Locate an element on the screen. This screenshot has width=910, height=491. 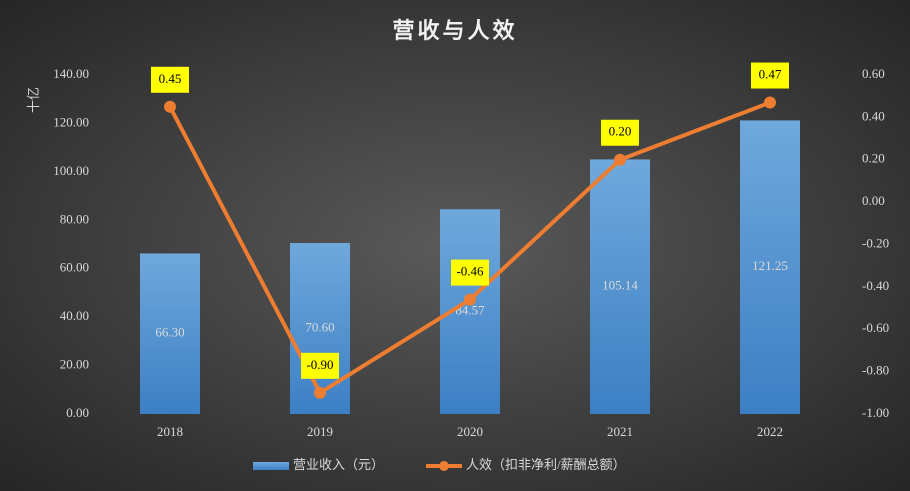
x-tick-label: 2020 is located at coordinates (470, 431).